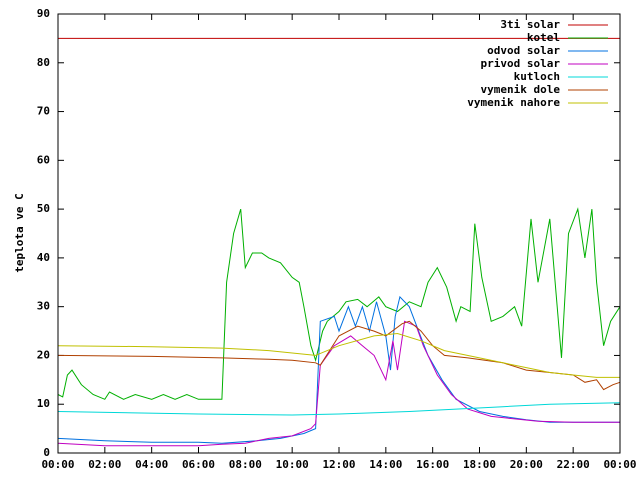 The image size is (640, 480). What do you see at coordinates (43, 306) in the screenshot?
I see `y-tick-label: 30` at bounding box center [43, 306].